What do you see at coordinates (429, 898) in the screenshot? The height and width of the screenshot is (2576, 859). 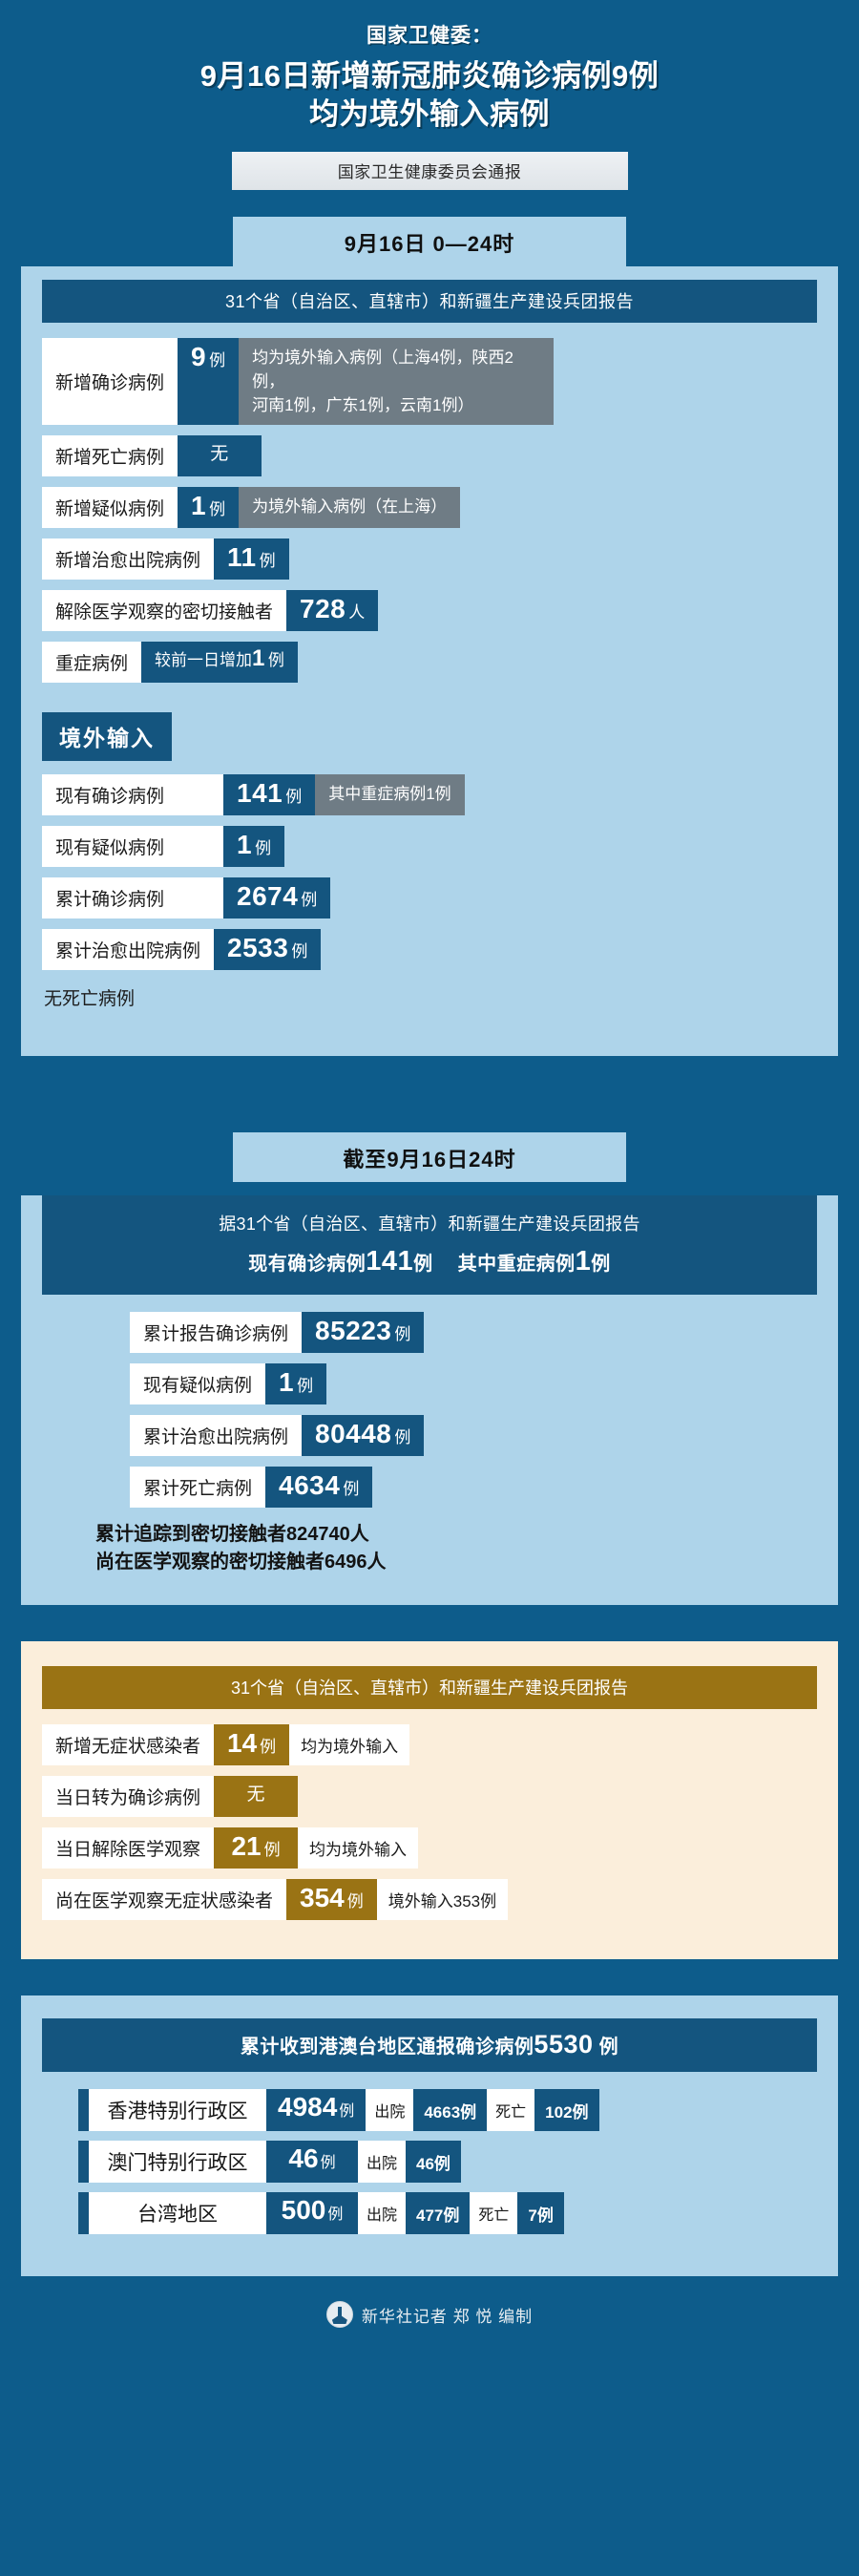 I see `table-row: 累计确诊病例 2674 例` at bounding box center [429, 898].